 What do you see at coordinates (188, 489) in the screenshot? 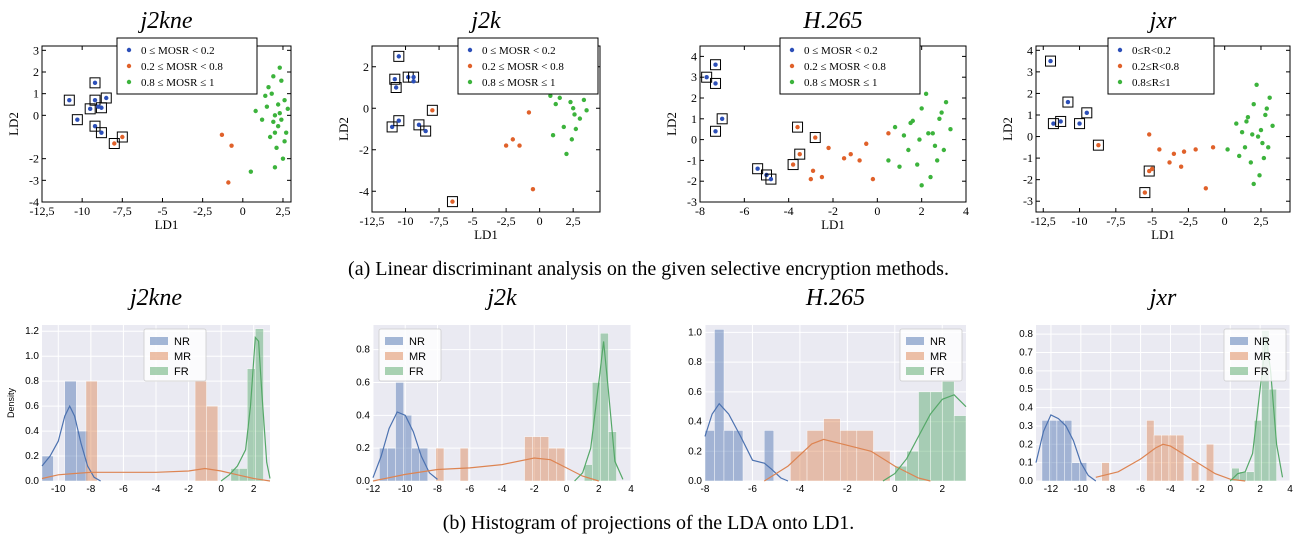
I see `x-tick-label: -2` at bounding box center [188, 489].